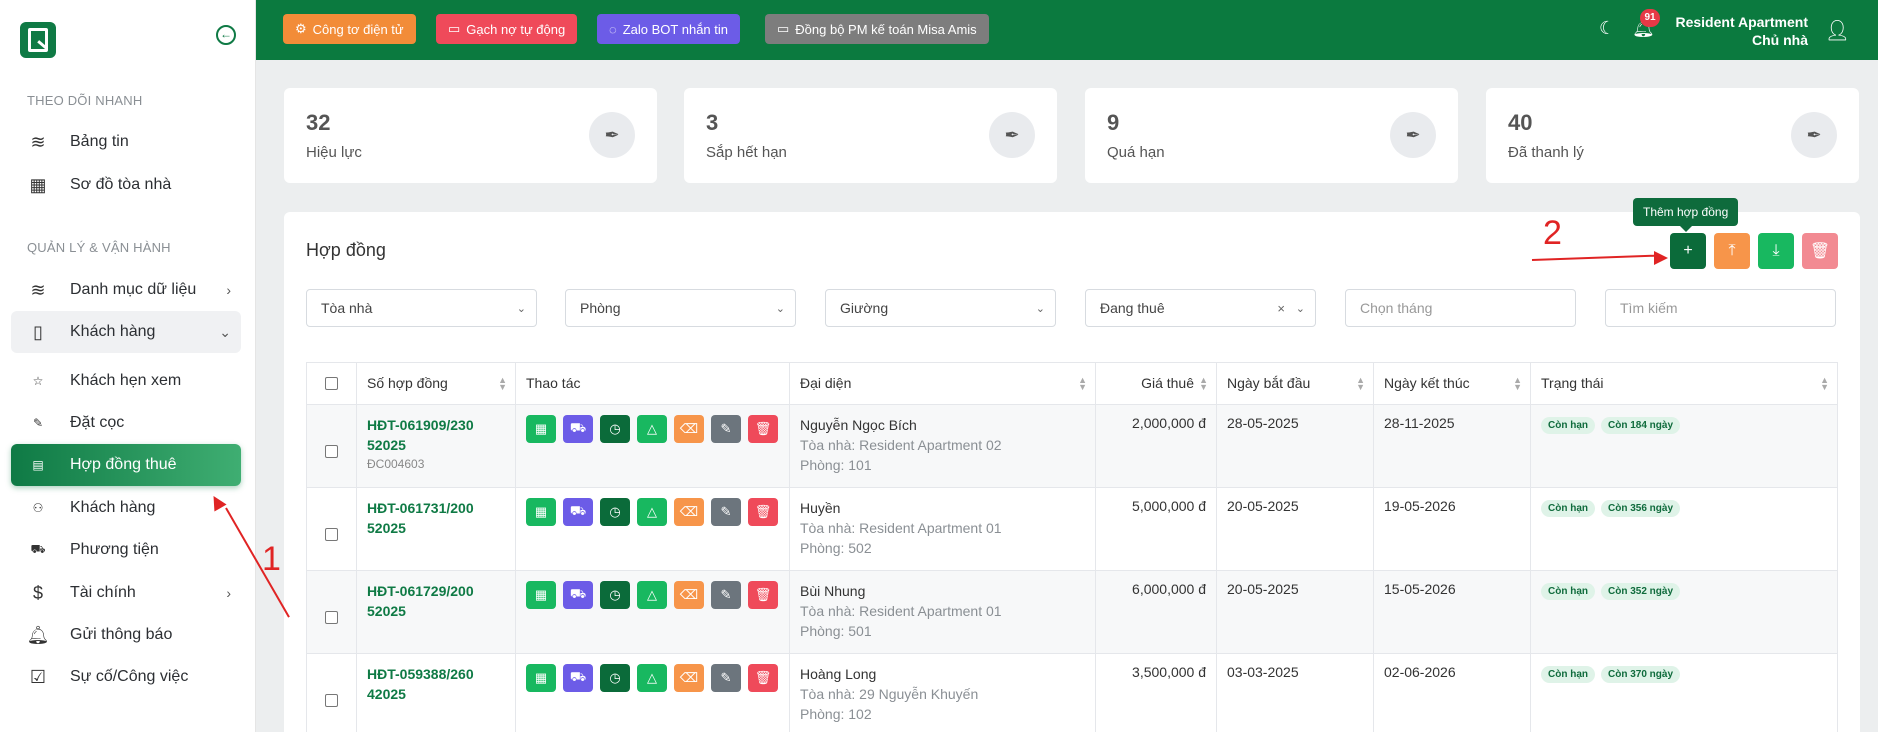  What do you see at coordinates (553, 383) in the screenshot?
I see `column-label: Thao tác` at bounding box center [553, 383].